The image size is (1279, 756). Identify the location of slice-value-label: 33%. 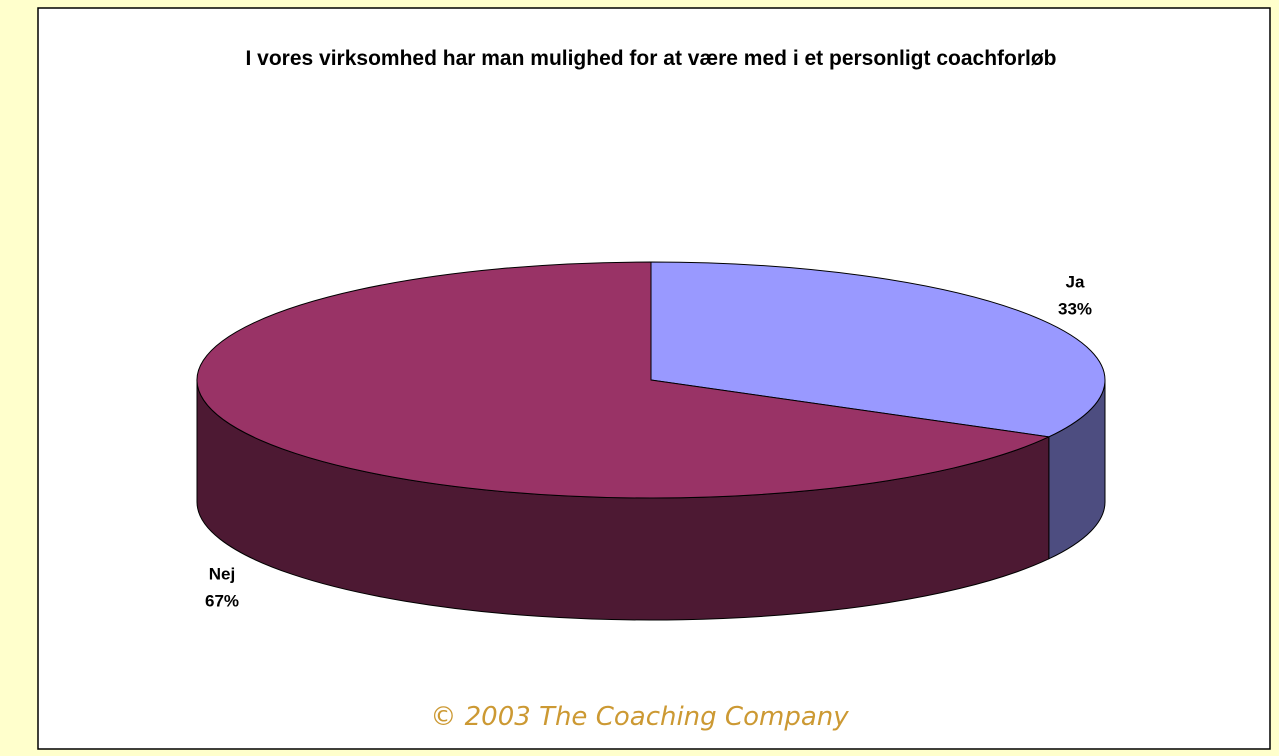
(1075, 308).